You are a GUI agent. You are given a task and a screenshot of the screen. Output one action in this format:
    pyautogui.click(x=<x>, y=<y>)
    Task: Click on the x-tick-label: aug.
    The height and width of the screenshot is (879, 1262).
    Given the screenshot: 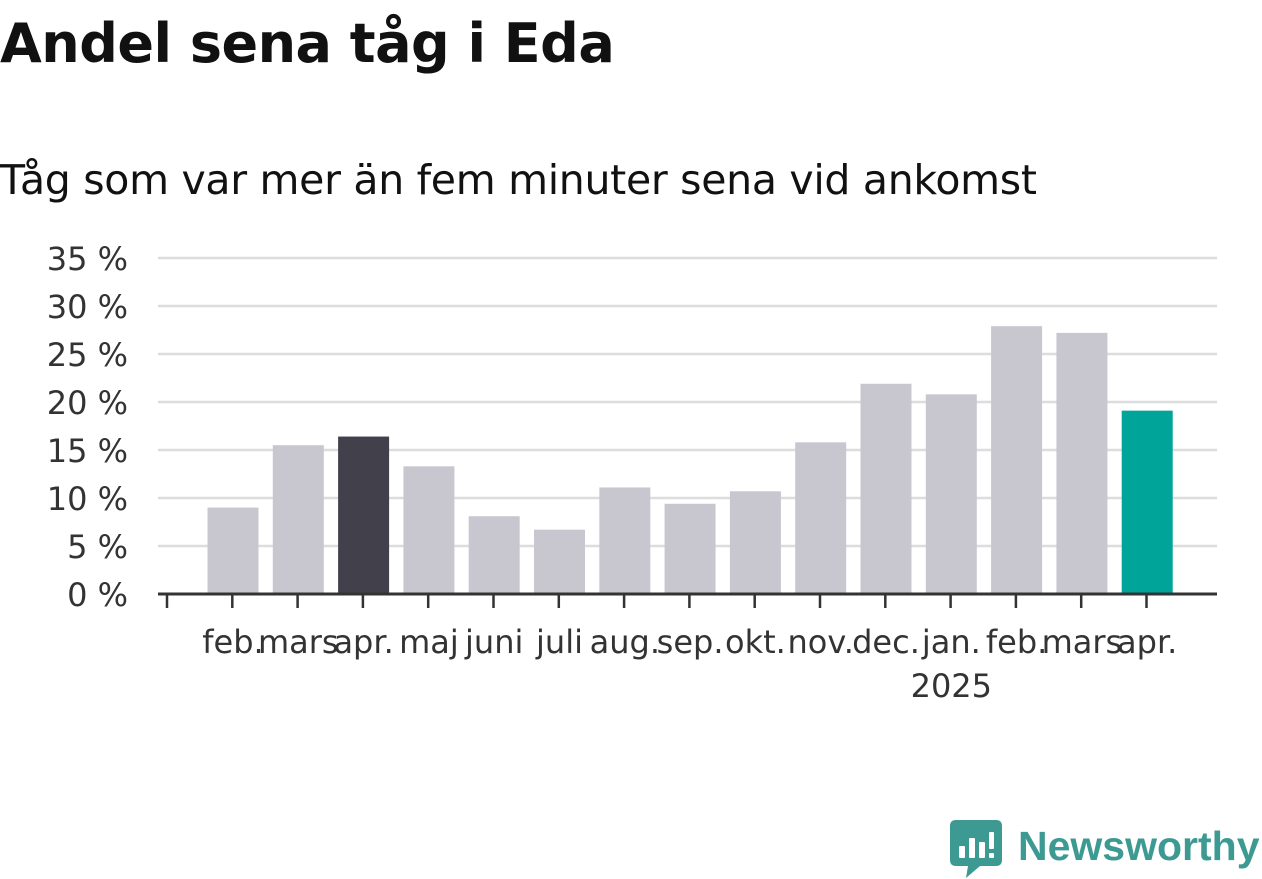 What is the action you would take?
    pyautogui.click(x=625, y=642)
    